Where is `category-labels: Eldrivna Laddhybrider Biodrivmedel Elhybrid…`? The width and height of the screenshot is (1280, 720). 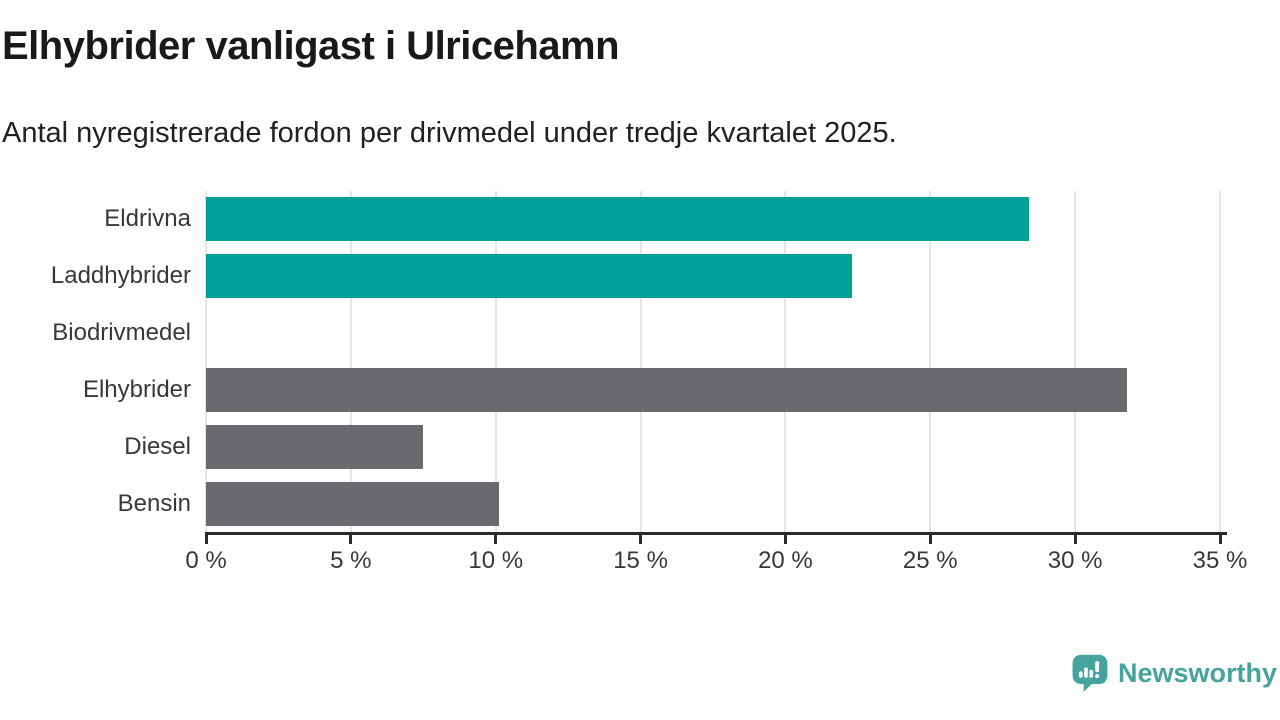 category-labels: Eldrivna Laddhybrider Biodrivmedel Elhybrid… is located at coordinates (95, 361).